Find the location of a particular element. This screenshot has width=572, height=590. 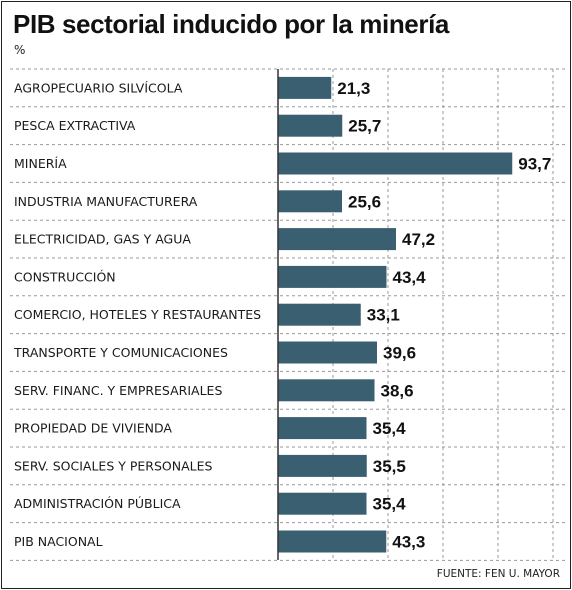

value-label: 38,6 is located at coordinates (397, 390).